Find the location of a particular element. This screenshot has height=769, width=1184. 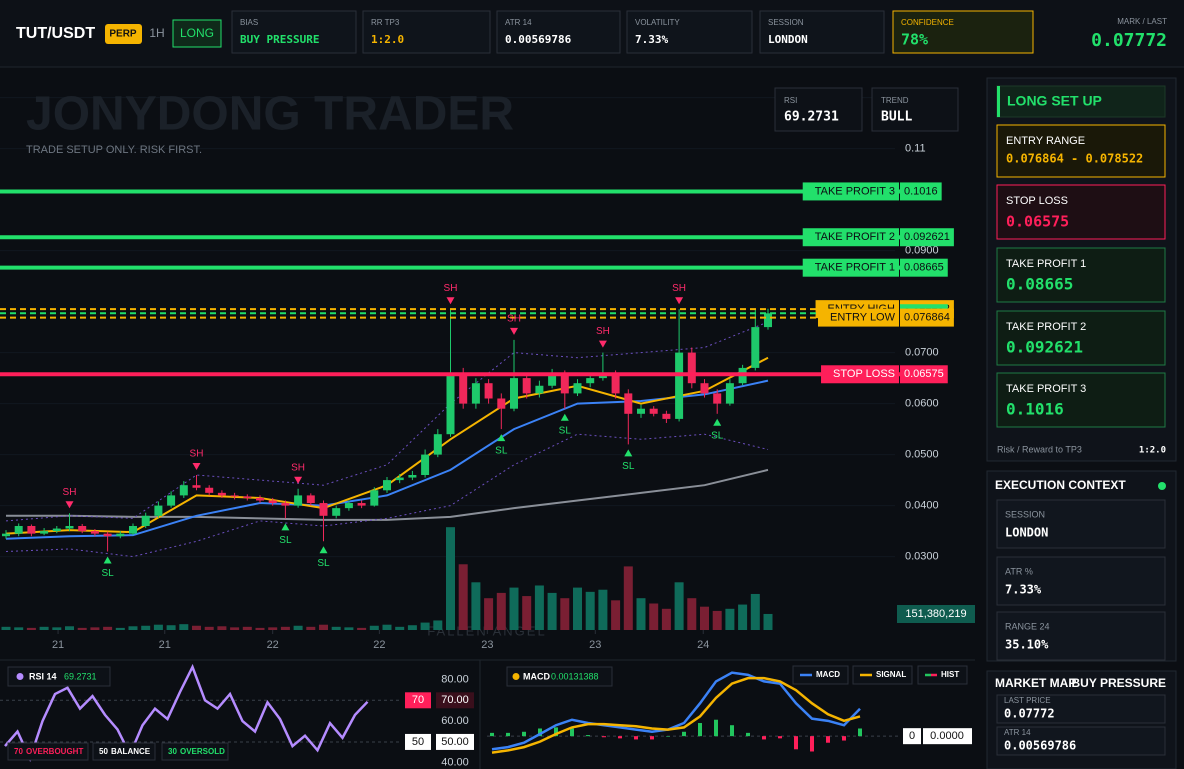

legend-label: MACD is located at coordinates (828, 674).